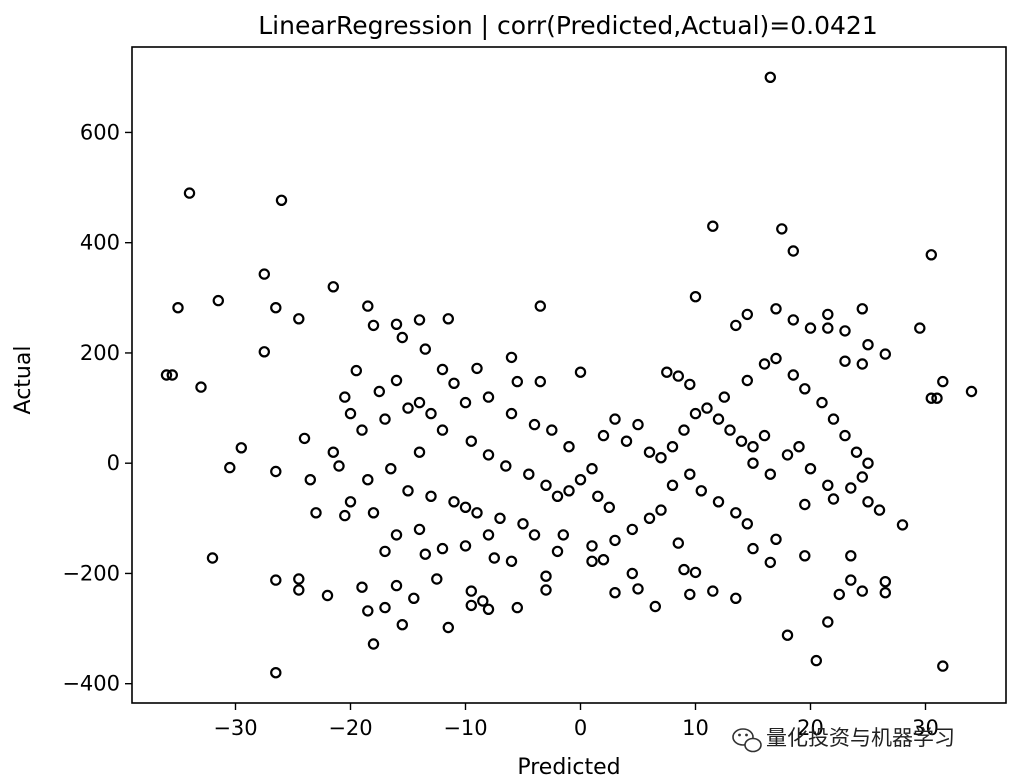 The height and width of the screenshot is (784, 1019). What do you see at coordinates (350, 728) in the screenshot?
I see `x-tick-label: −20` at bounding box center [350, 728].